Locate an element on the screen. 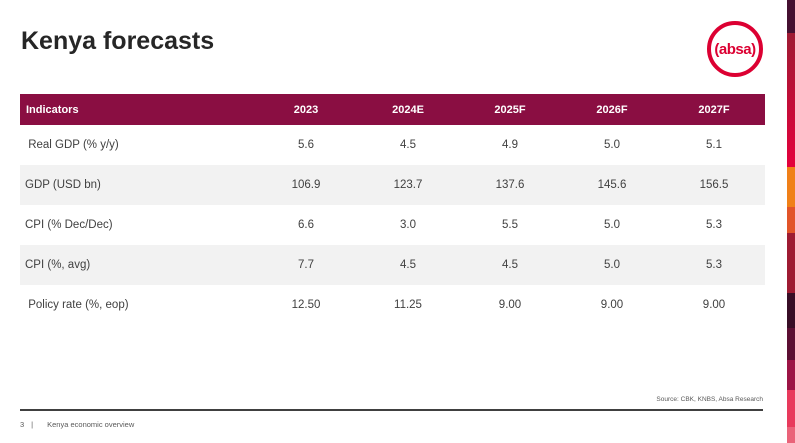  footer-title: Kenya economic overview is located at coordinates (91, 424).